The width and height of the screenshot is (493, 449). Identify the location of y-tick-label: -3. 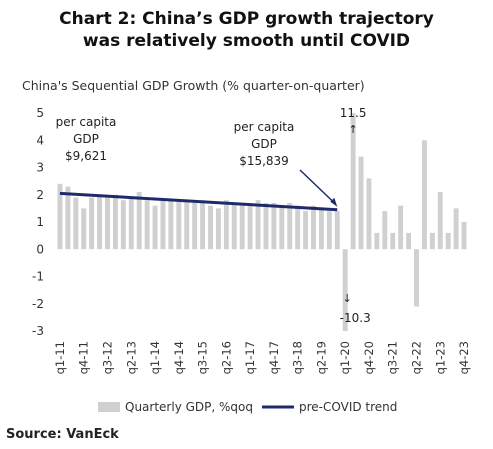
(38, 331).